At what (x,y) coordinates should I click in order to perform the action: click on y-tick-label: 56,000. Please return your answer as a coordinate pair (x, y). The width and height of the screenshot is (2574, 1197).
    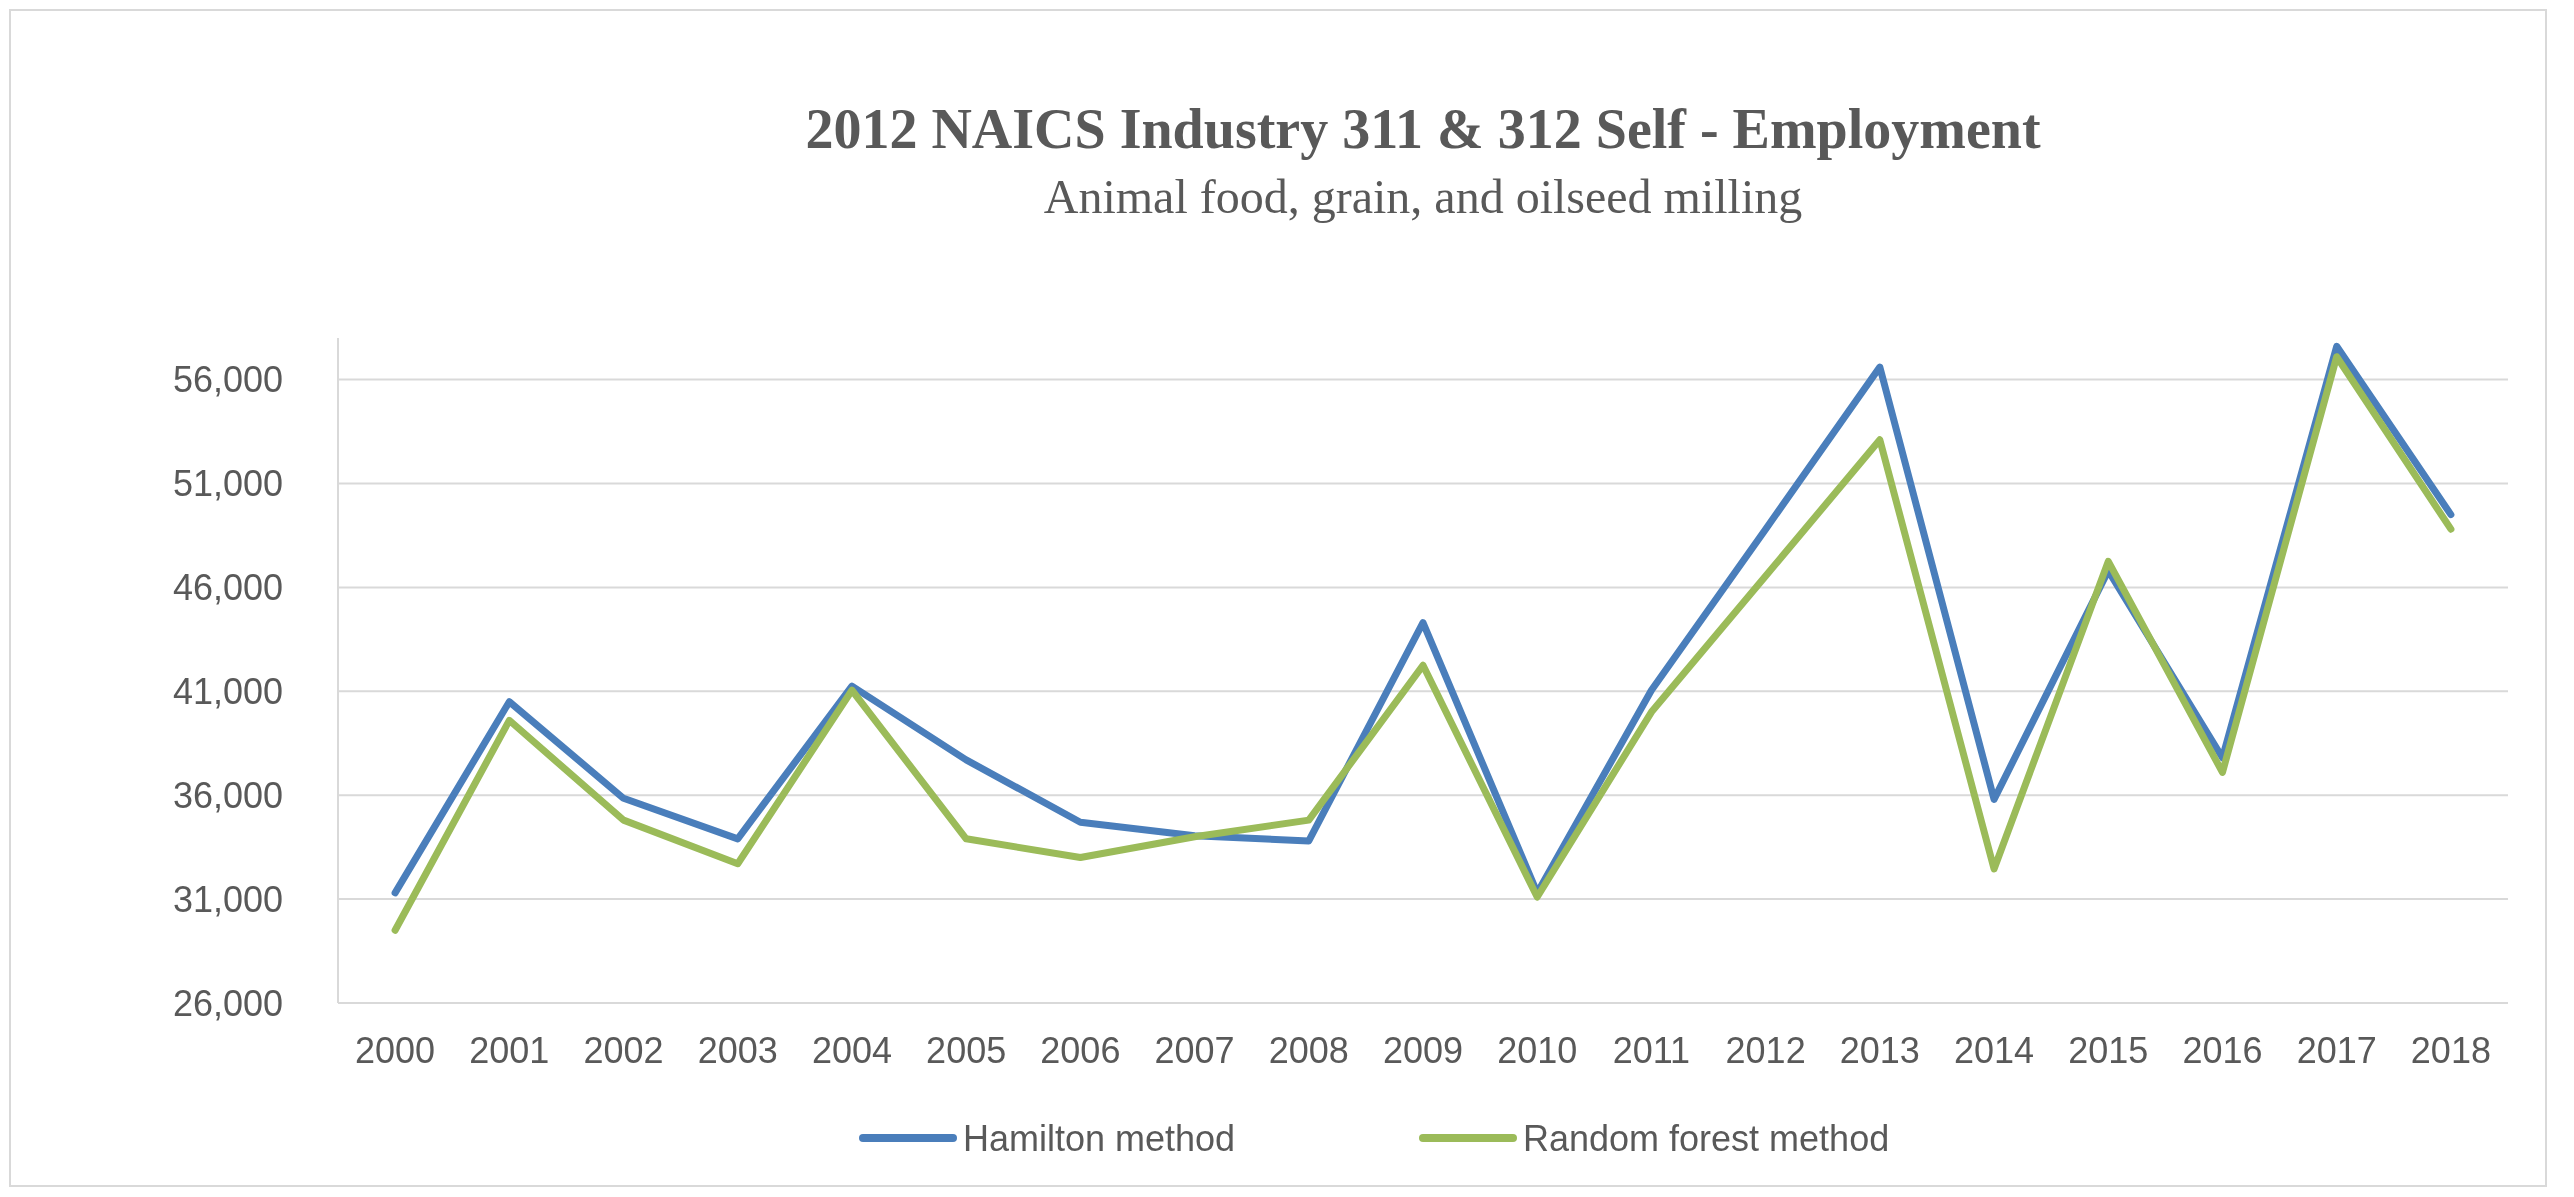
    Looking at the image, I should click on (227, 380).